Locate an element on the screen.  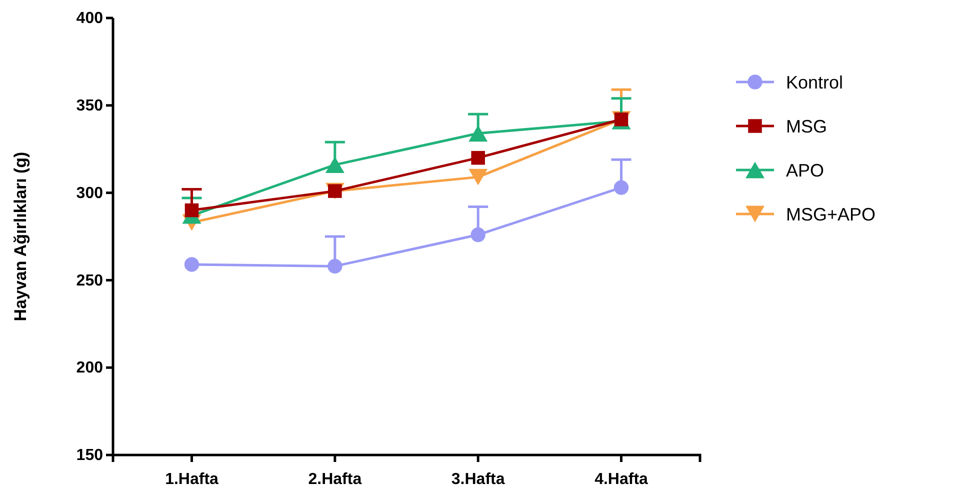
y-tick-label: 350 is located at coordinates (90, 106).